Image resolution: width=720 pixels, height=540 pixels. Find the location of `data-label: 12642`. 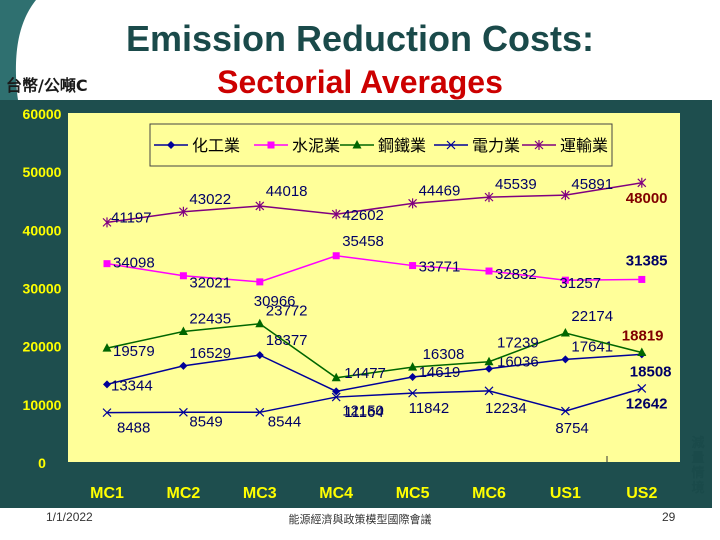

data-label: 12642 is located at coordinates (647, 403).